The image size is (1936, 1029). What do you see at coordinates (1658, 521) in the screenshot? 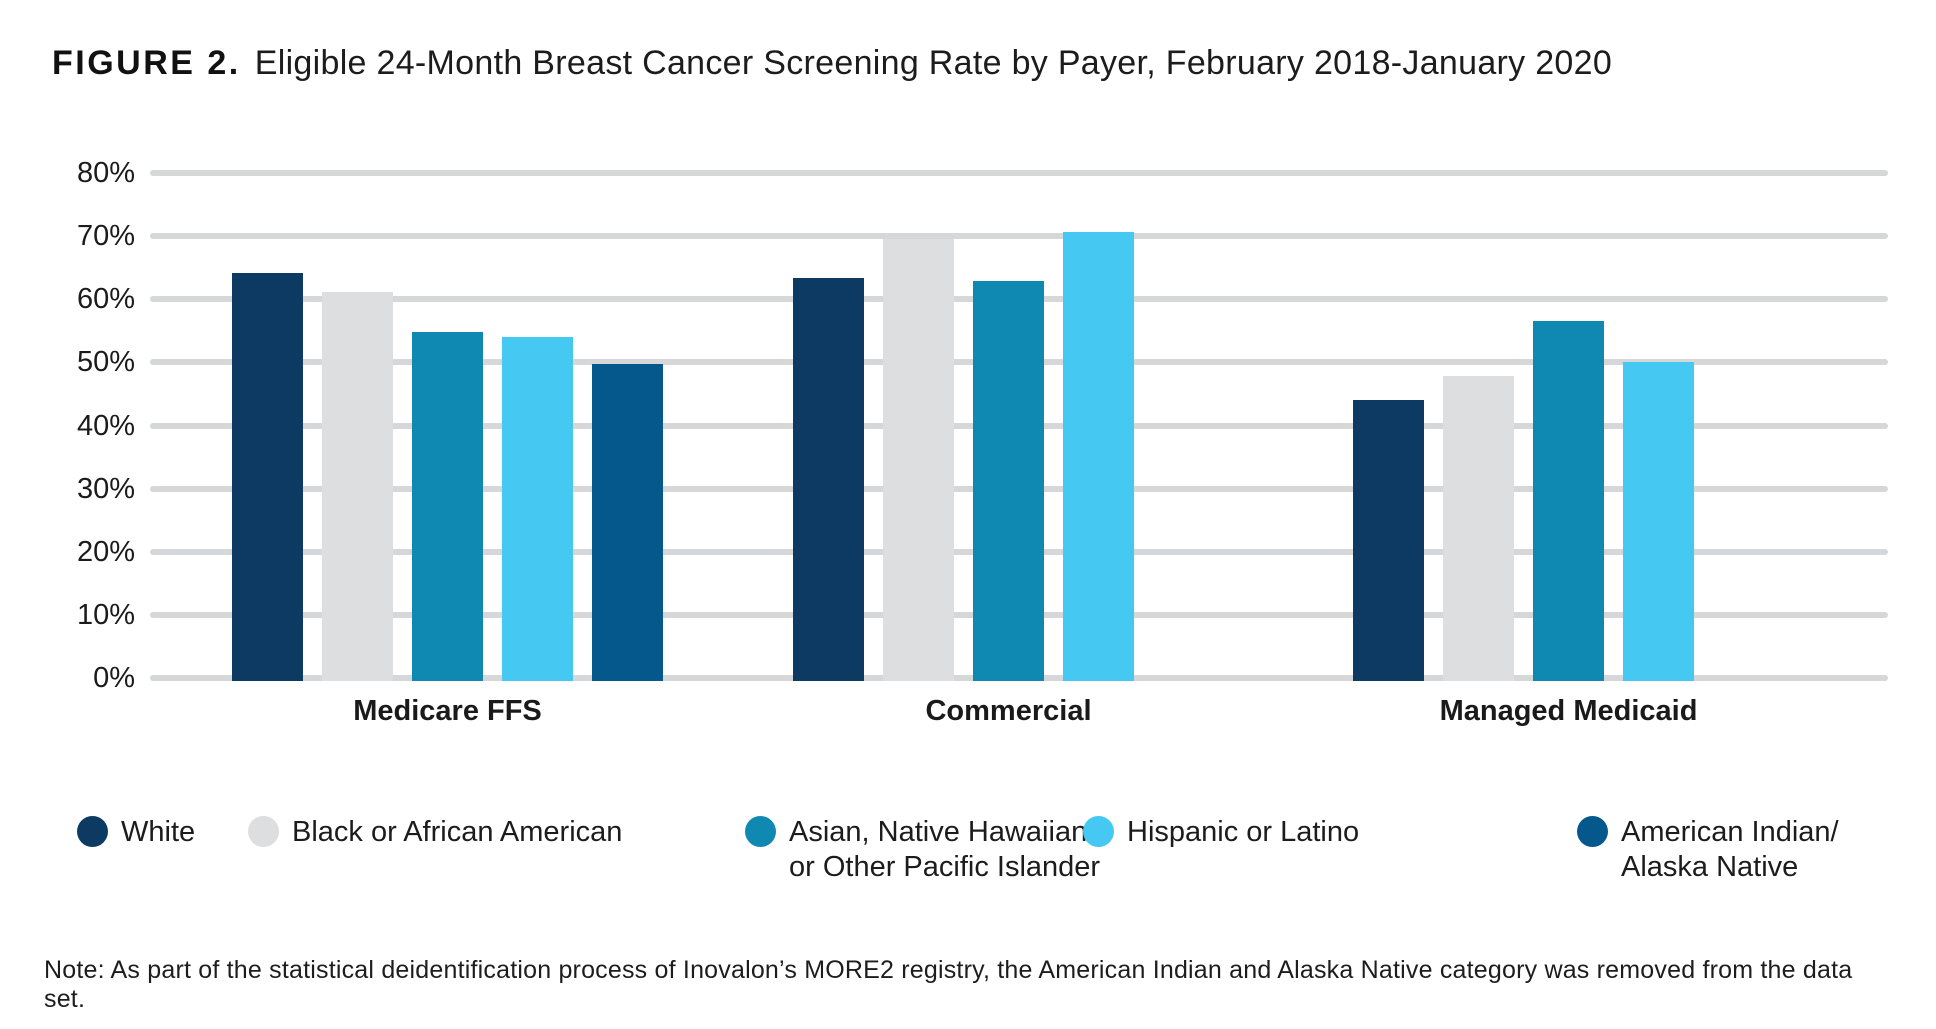
I see `bar-managed-medicaid-hispanic-or-latino` at bounding box center [1658, 521].